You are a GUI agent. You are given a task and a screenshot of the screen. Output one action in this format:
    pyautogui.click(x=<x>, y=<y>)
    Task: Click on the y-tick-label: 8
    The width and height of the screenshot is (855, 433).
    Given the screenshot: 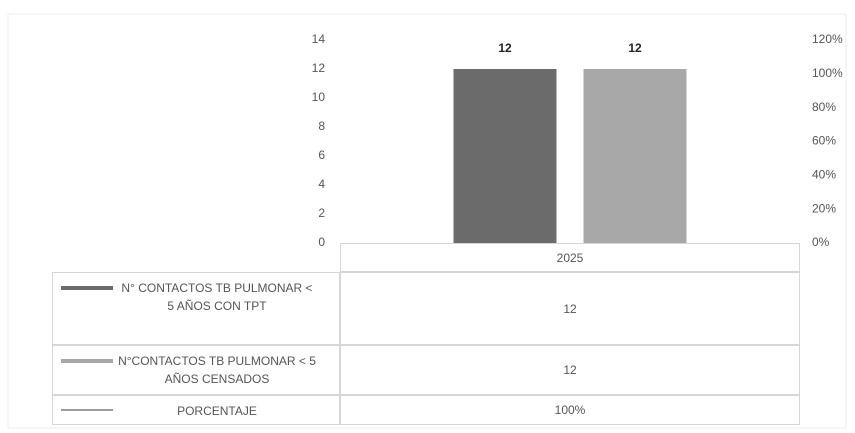 What is the action you would take?
    pyautogui.click(x=321, y=126)
    